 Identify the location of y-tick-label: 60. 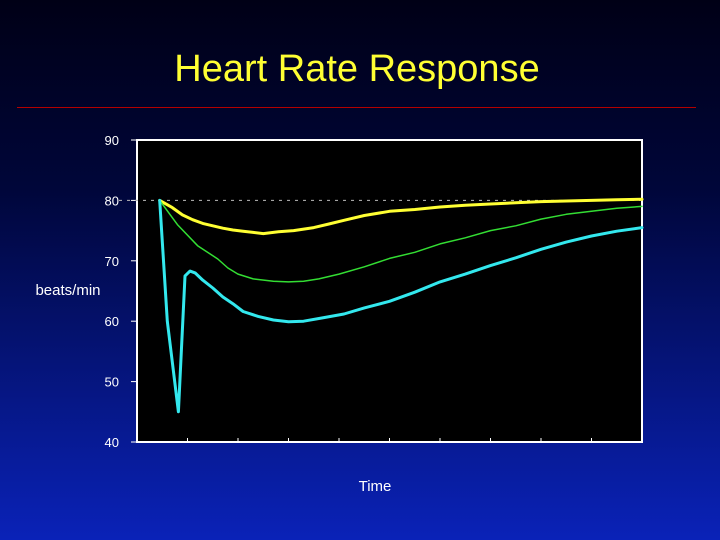
(112, 321).